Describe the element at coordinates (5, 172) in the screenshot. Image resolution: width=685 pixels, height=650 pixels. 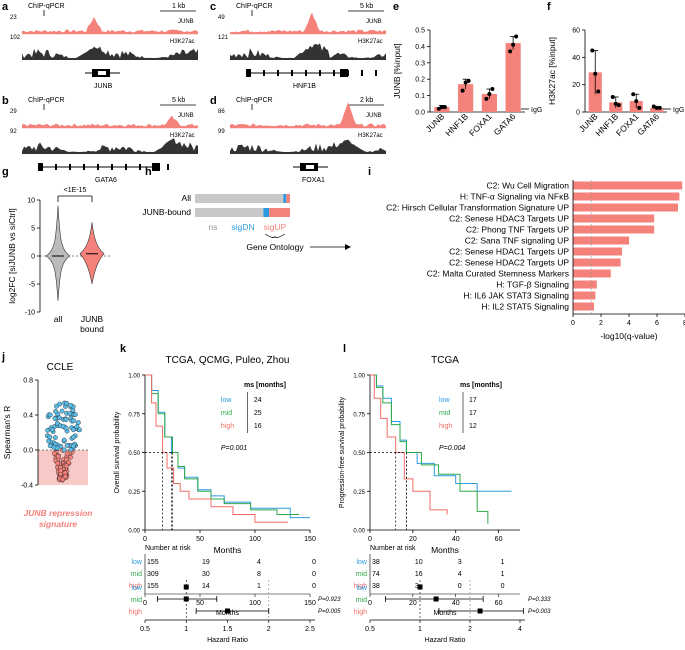
I see `panel-letter-g: g` at that location.